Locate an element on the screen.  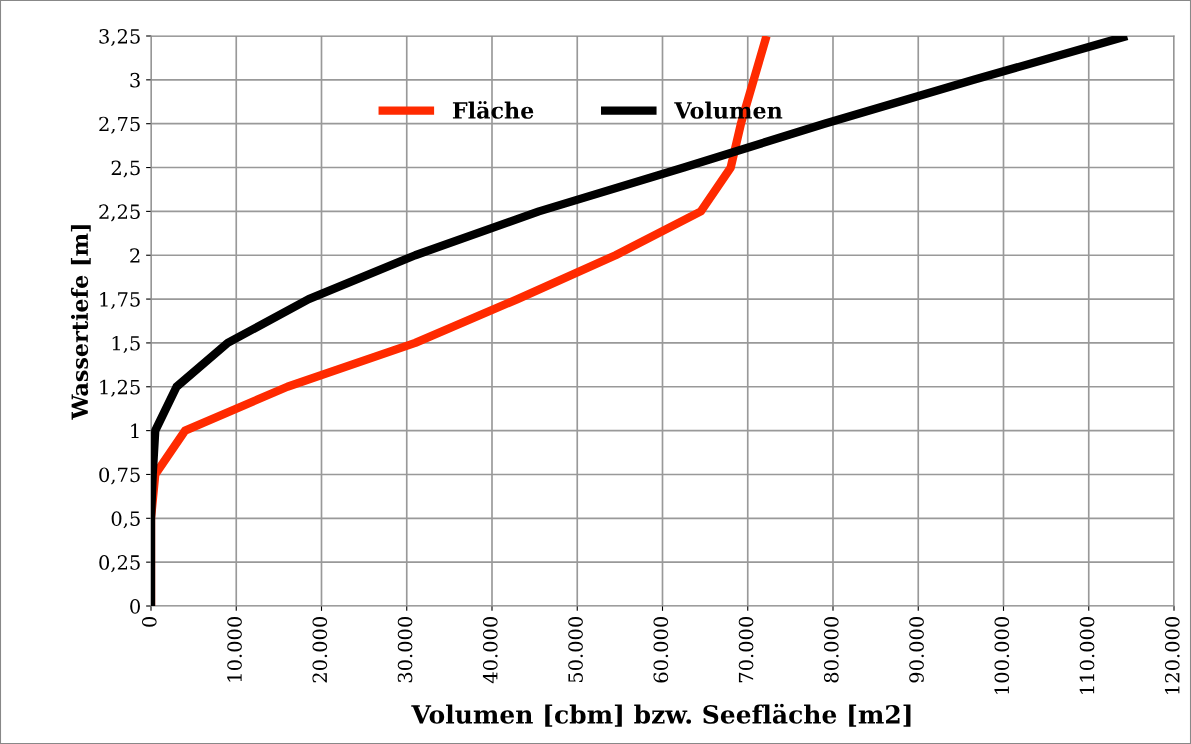
x-tick-label: 0 is located at coordinates (149, 622).